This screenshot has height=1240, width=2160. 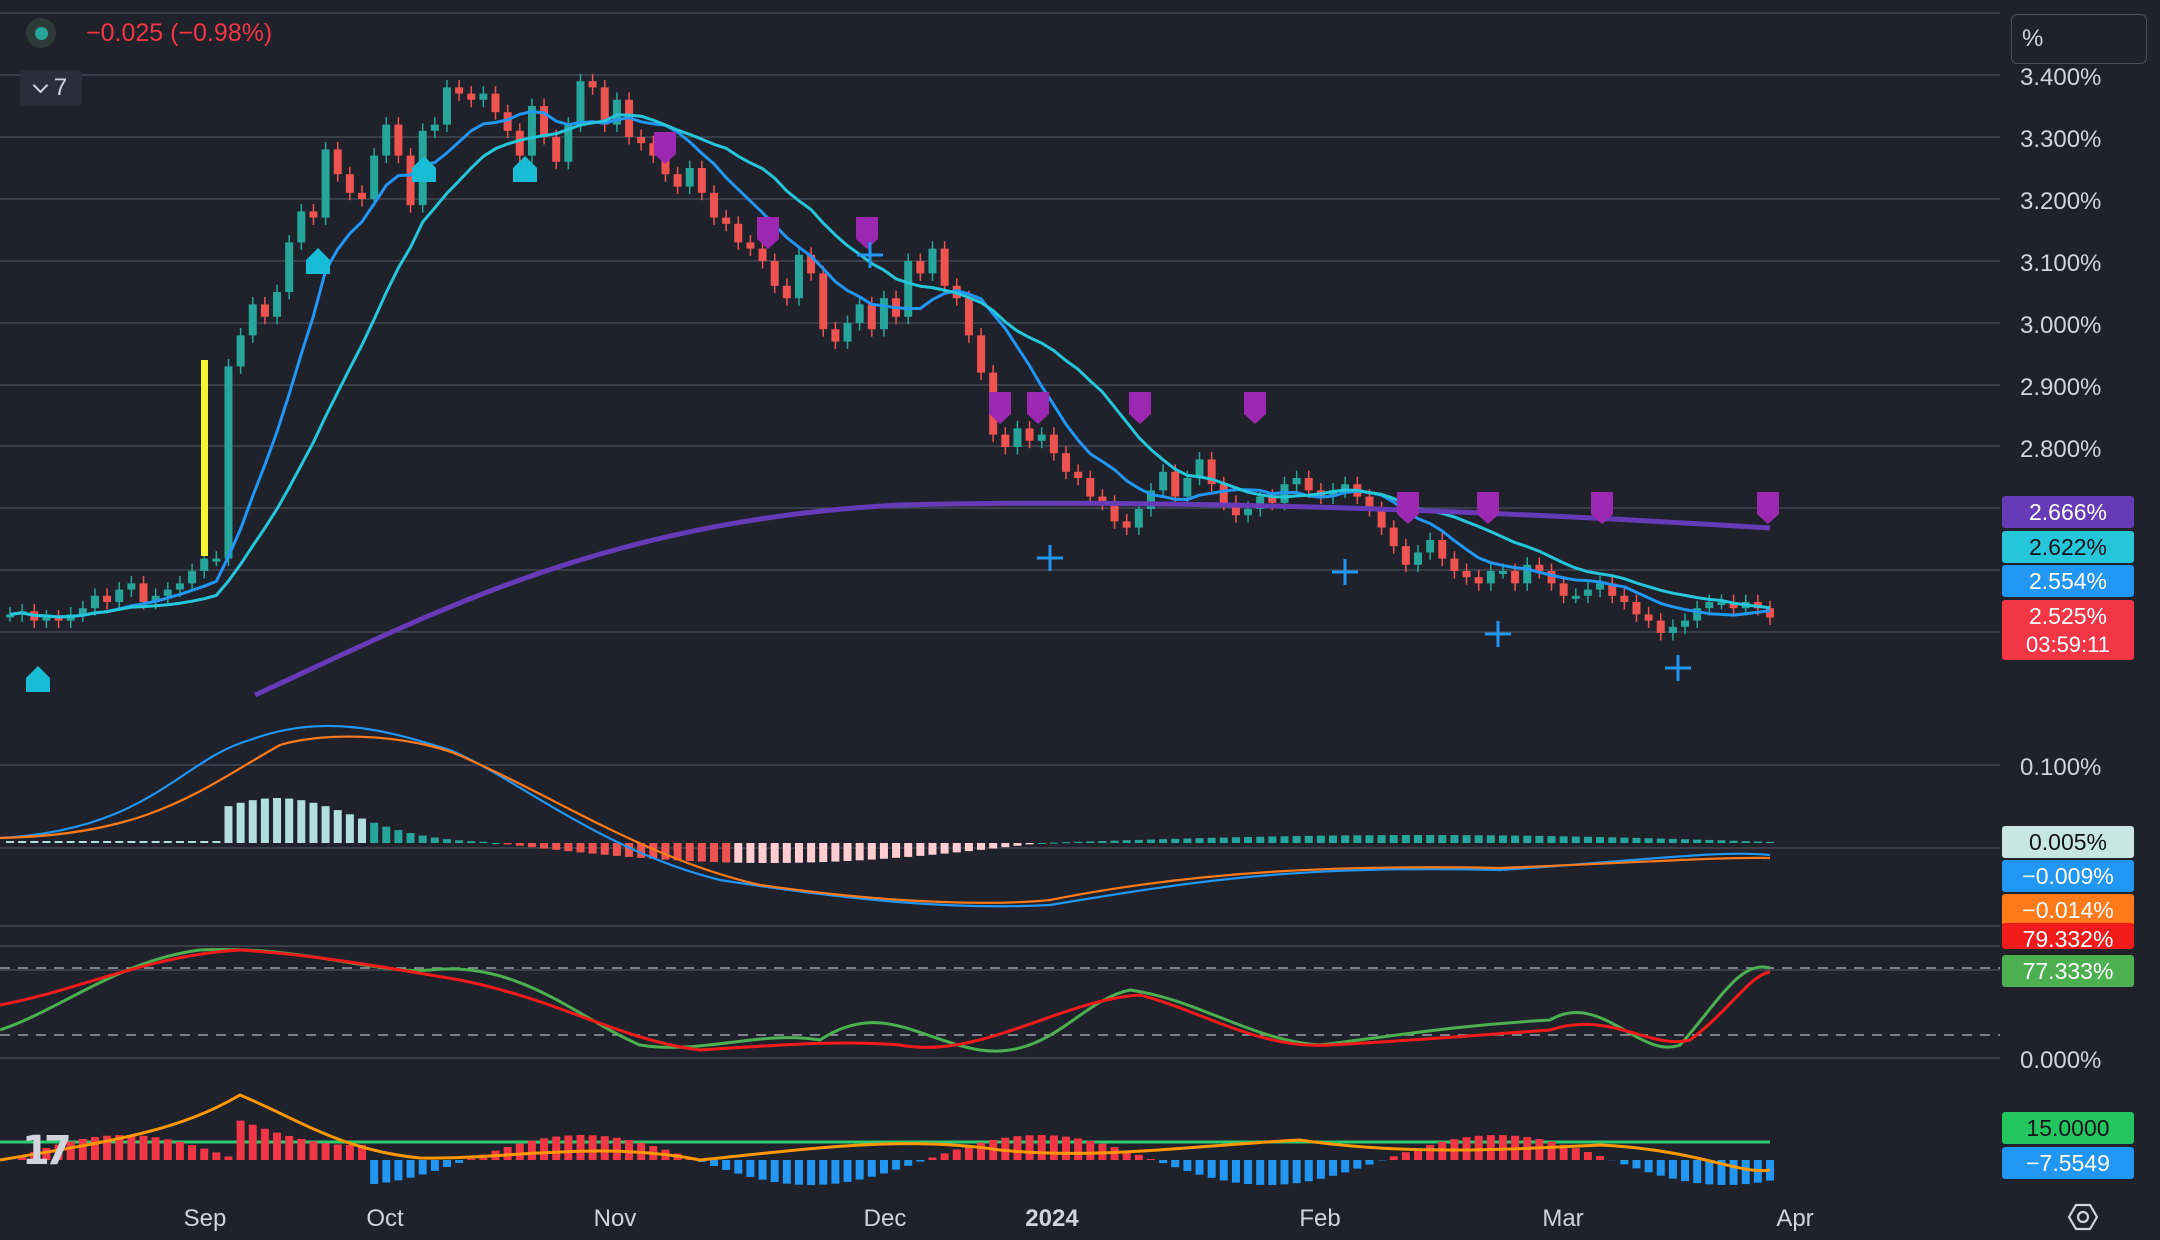 I want to click on legend-header: −0.025 (−0.98%), so click(x=149, y=33).